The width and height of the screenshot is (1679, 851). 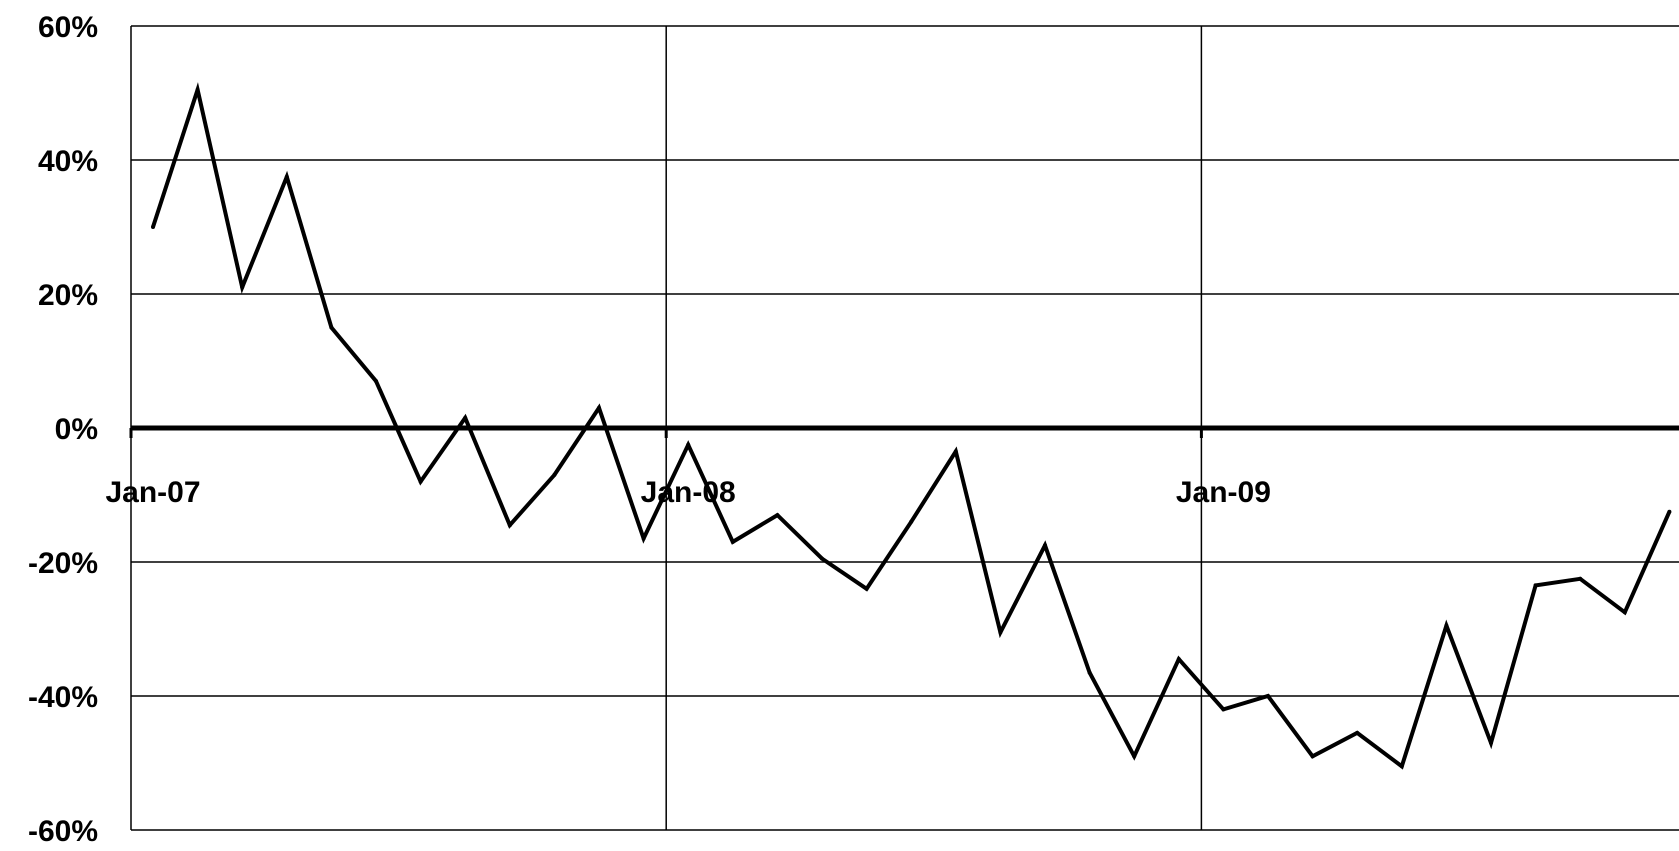 I want to click on y-tick-label: 40%, so click(x=68, y=161).